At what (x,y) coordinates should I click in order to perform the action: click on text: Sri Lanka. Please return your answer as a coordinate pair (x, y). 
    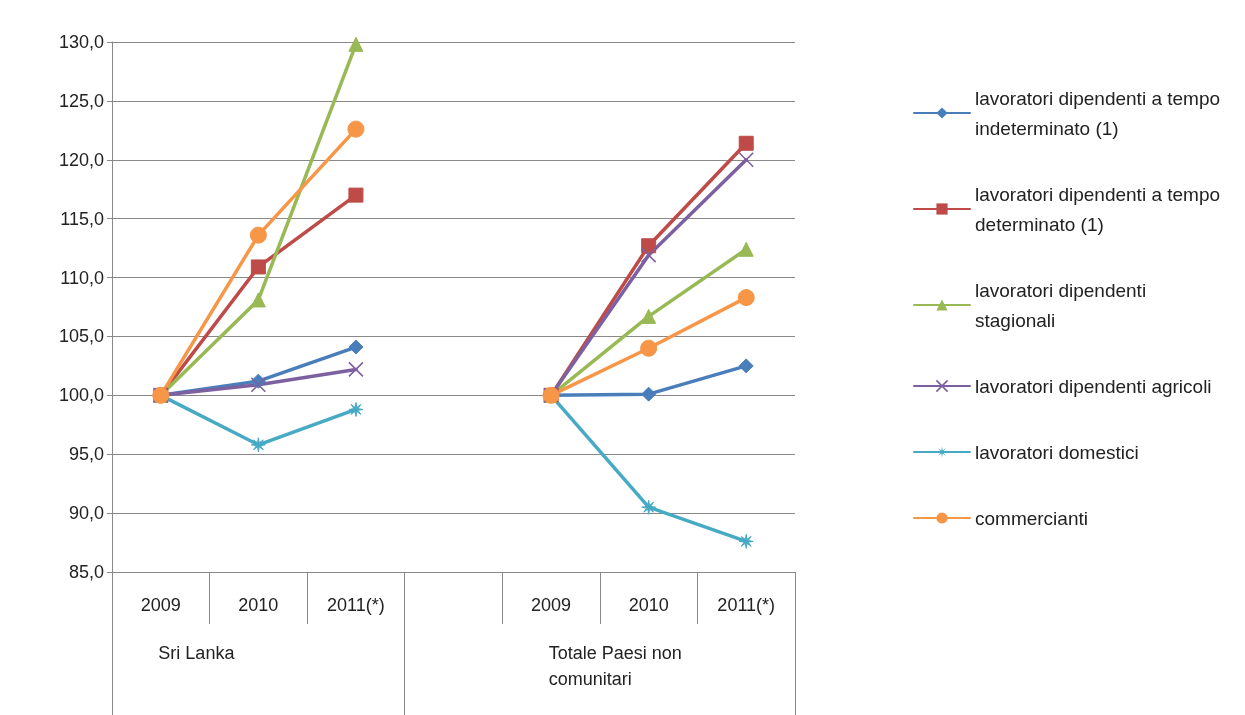
    Looking at the image, I should click on (197, 653).